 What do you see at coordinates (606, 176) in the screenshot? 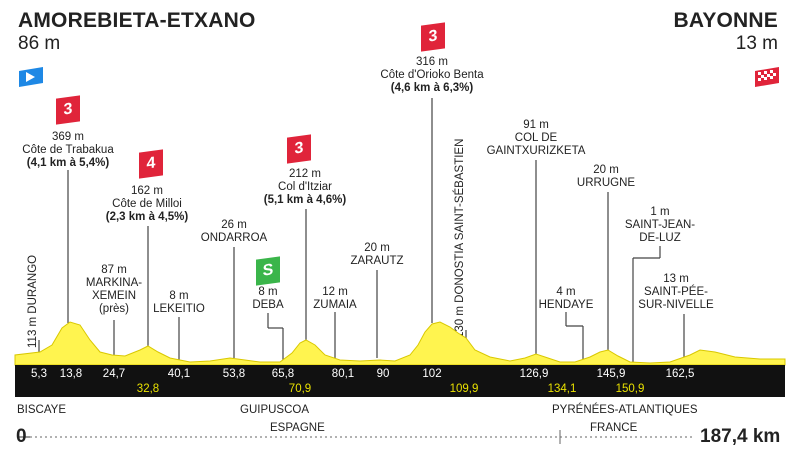
I see `place-label-urrugne: 20 m URRUGNE` at bounding box center [606, 176].